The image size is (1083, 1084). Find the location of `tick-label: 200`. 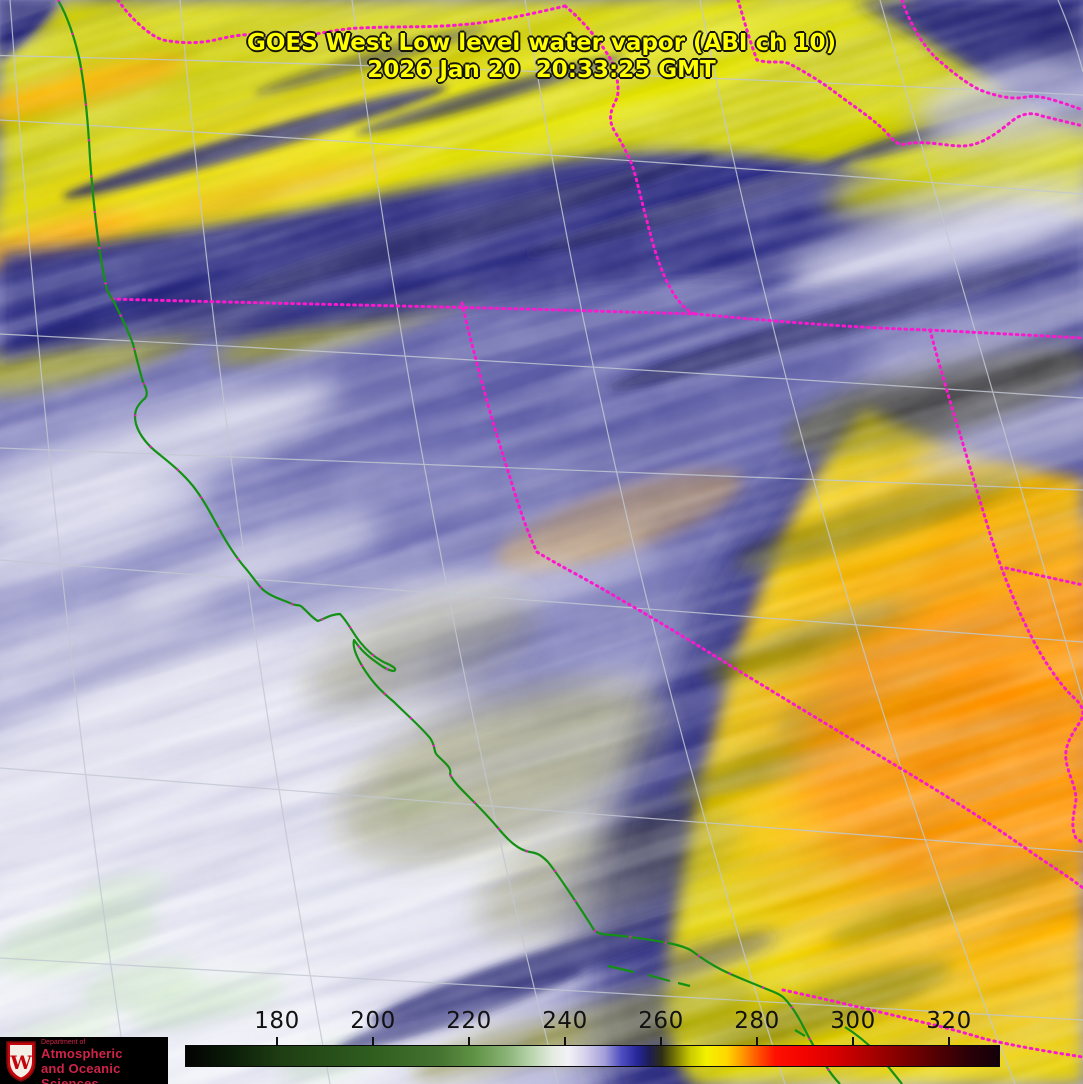

tick-label: 200 is located at coordinates (373, 1021).